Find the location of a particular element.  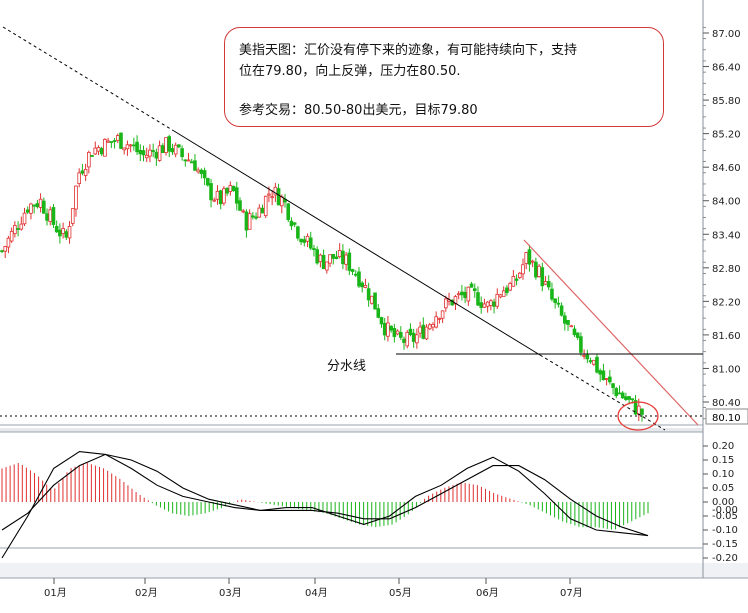

y-tick-label: 80.40 is located at coordinates (726, 403).